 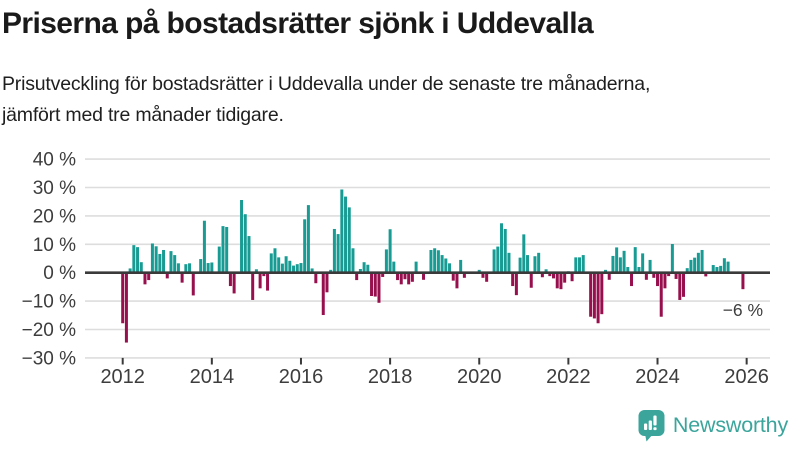 I want to click on x-tick-label: 2016, so click(x=301, y=377).